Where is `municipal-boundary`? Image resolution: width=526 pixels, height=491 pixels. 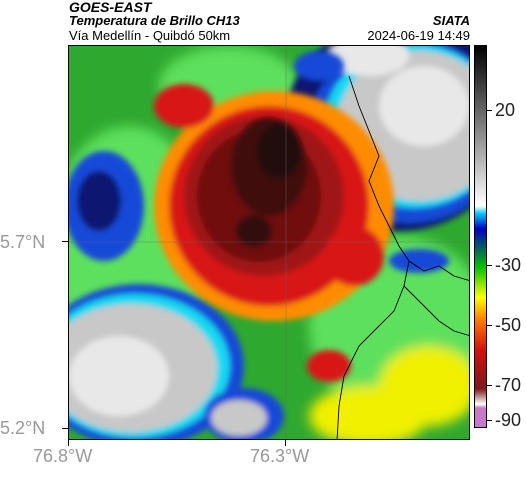 municipal-boundary is located at coordinates (373, 349).